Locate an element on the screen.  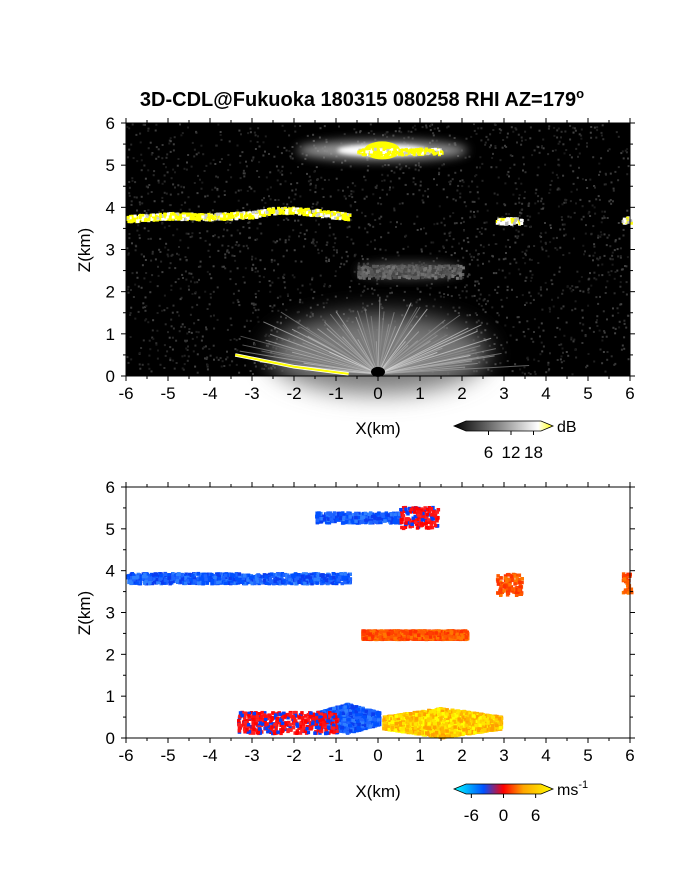
y-tick-label: 1 is located at coordinates (110, 334).